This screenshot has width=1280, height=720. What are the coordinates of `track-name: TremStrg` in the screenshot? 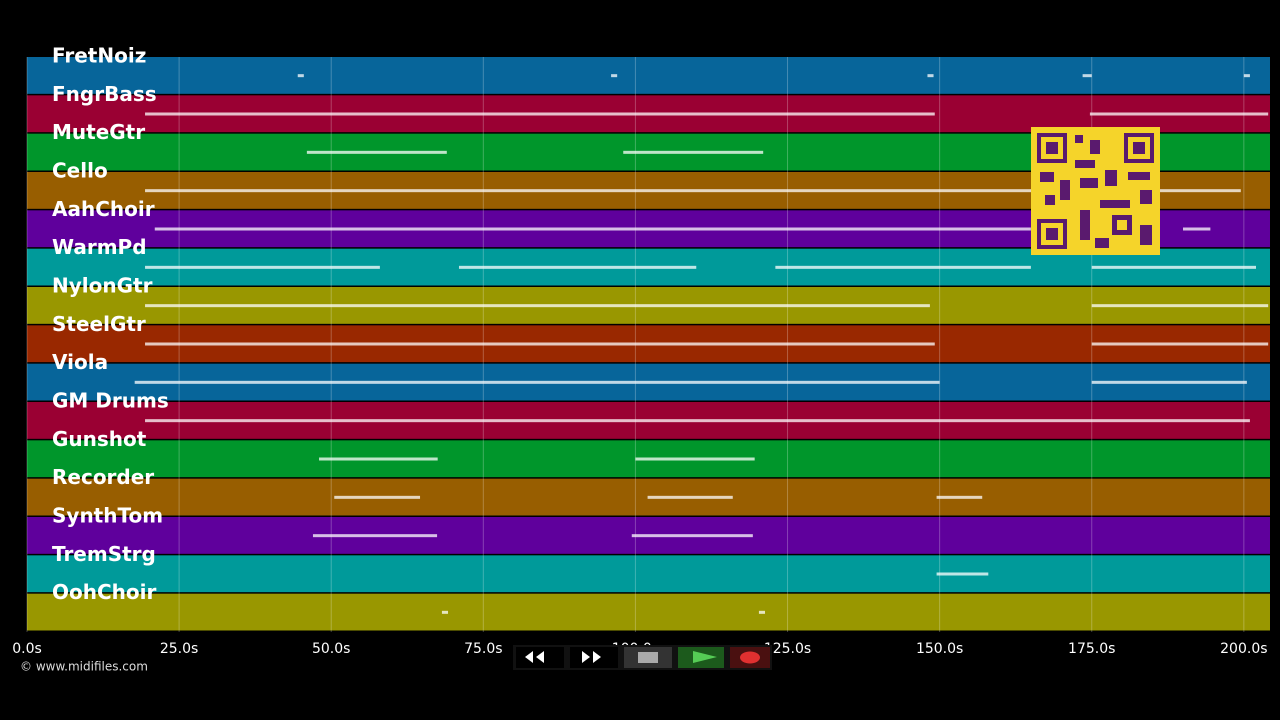 It's located at (104, 554).